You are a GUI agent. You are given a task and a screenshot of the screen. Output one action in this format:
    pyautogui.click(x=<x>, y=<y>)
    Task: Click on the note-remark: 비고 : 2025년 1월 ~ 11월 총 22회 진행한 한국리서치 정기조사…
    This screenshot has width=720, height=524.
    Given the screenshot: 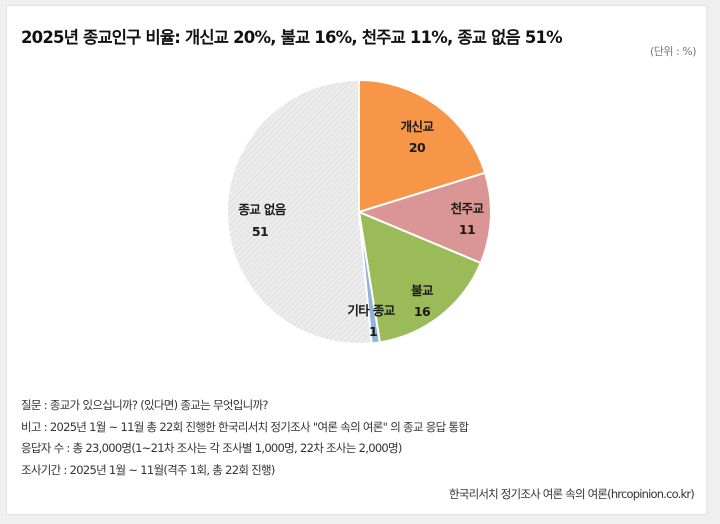 What is the action you would take?
    pyautogui.click(x=245, y=426)
    